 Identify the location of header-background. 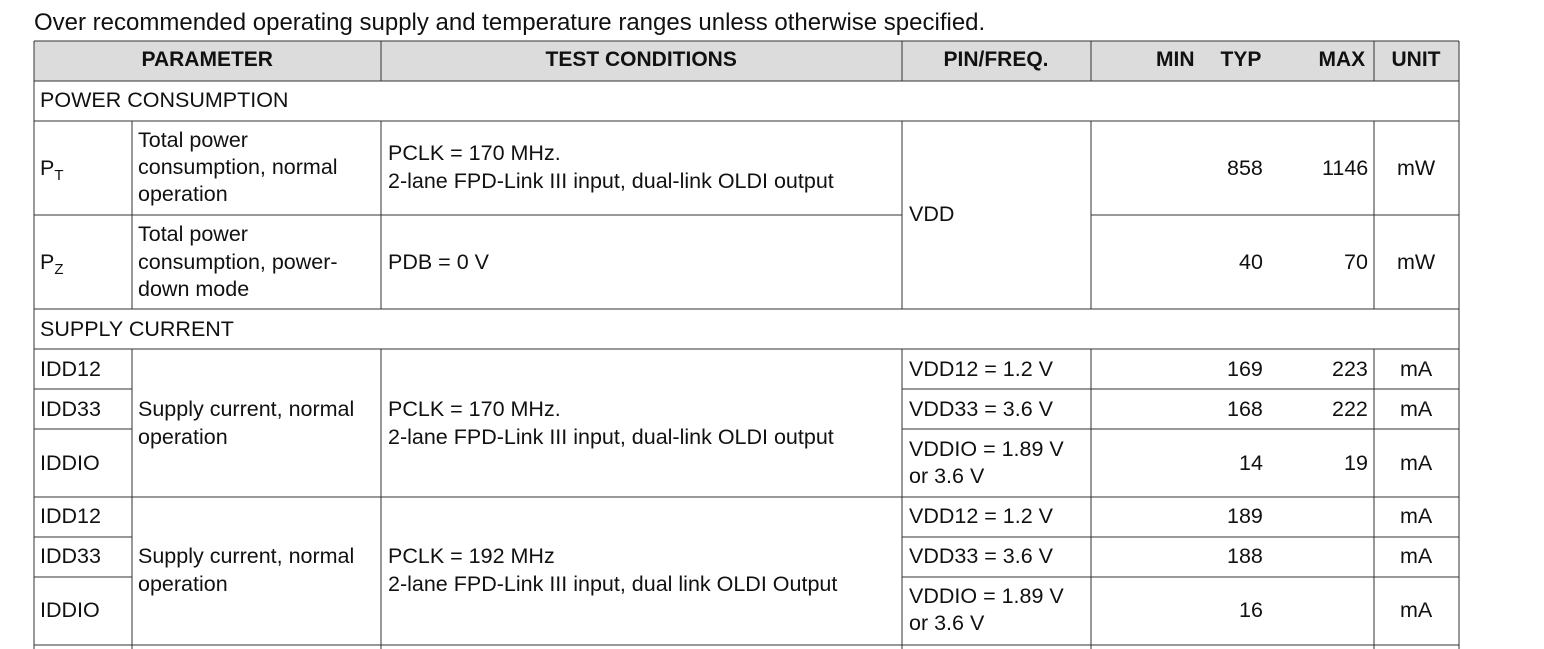
(746, 61).